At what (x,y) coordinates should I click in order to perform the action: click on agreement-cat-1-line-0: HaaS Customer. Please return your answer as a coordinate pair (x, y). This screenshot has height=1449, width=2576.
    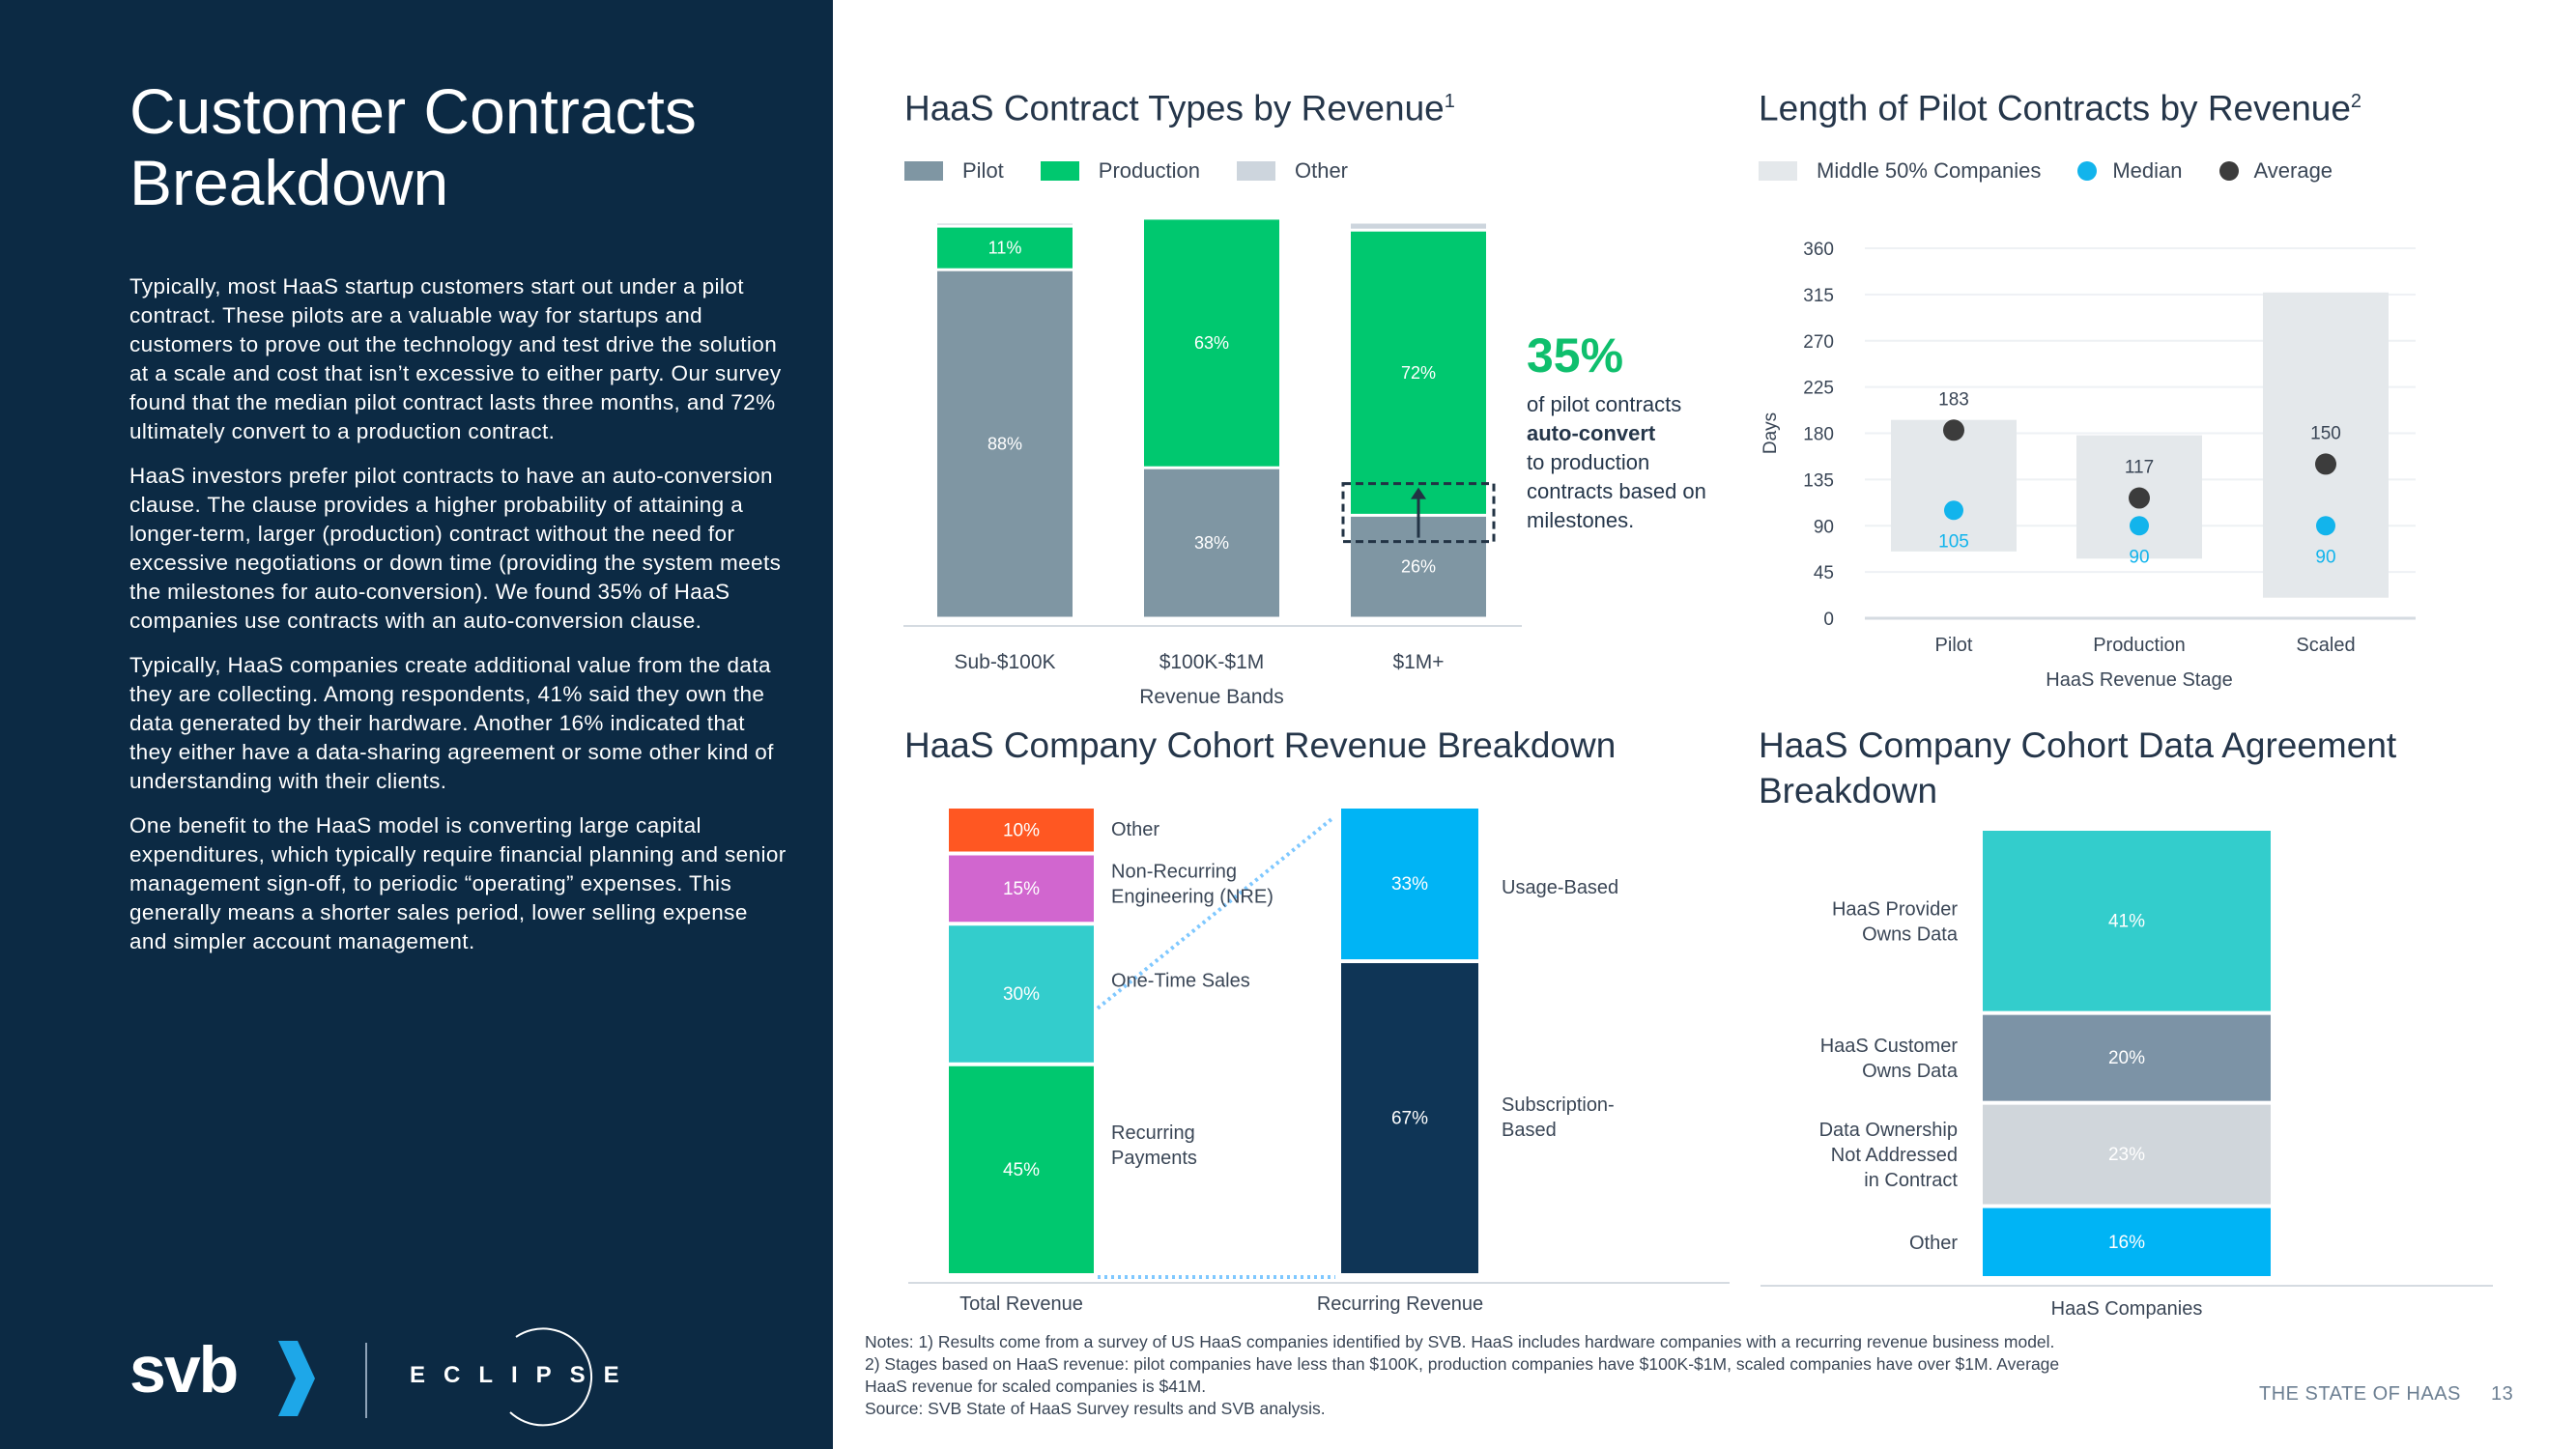
    Looking at the image, I should click on (1890, 1046).